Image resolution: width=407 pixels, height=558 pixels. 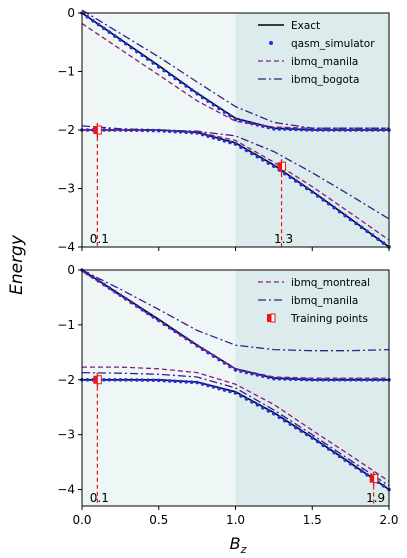 What do you see at coordinates (324, 62) in the screenshot?
I see `legend-label: ibmq_manila` at bounding box center [324, 62].